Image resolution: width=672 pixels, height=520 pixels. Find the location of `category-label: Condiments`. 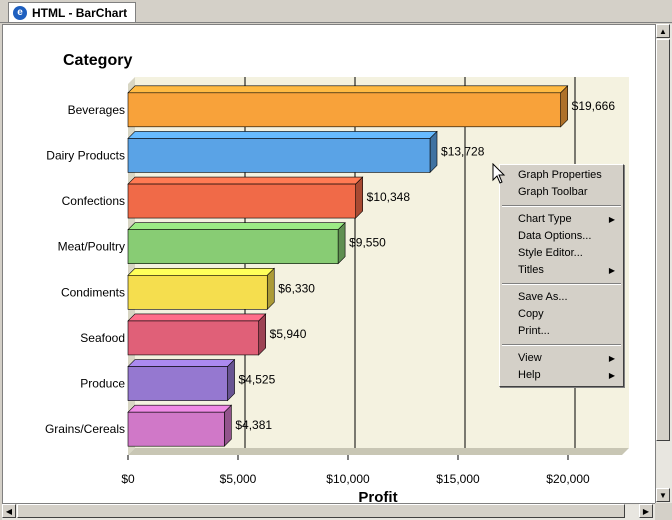

category-label: Condiments is located at coordinates (93, 292).